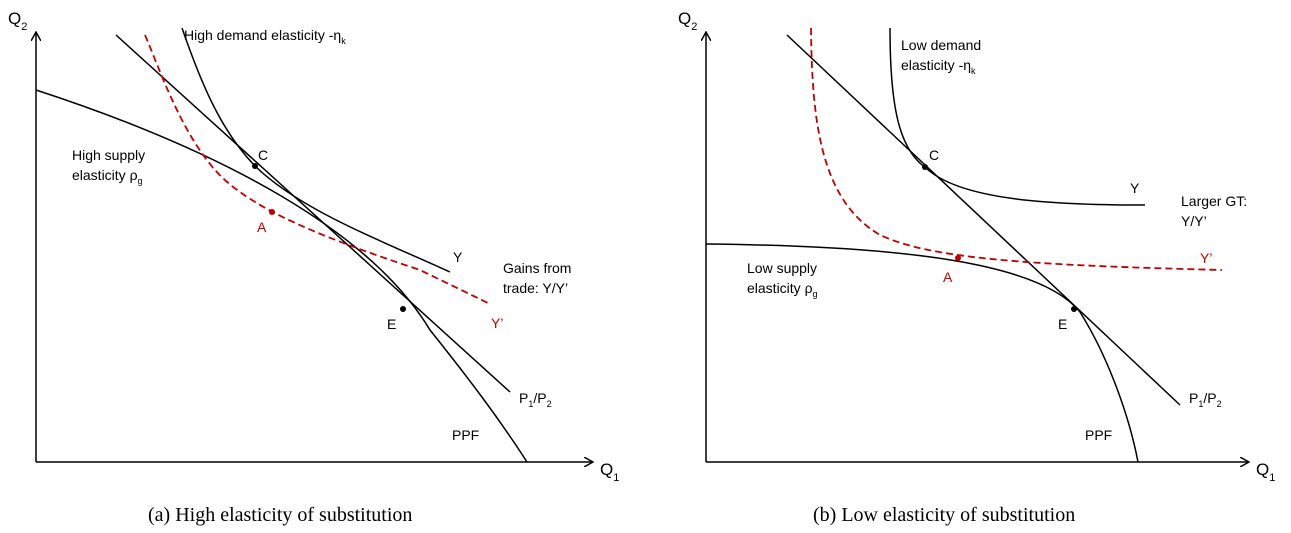  What do you see at coordinates (938, 66) in the screenshot?
I see `demand-label-2: elasticity -ηk` at bounding box center [938, 66].